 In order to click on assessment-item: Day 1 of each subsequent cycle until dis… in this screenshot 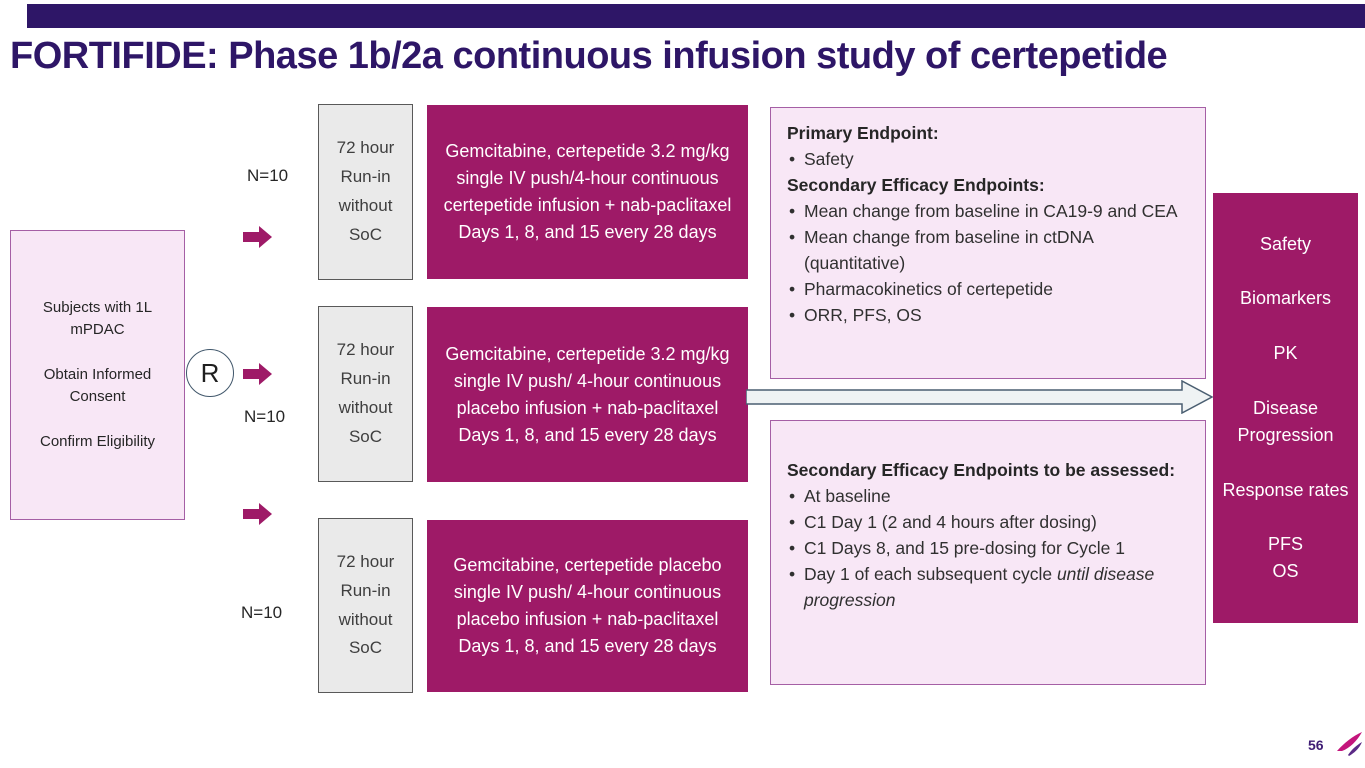, I will do `click(988, 587)`.